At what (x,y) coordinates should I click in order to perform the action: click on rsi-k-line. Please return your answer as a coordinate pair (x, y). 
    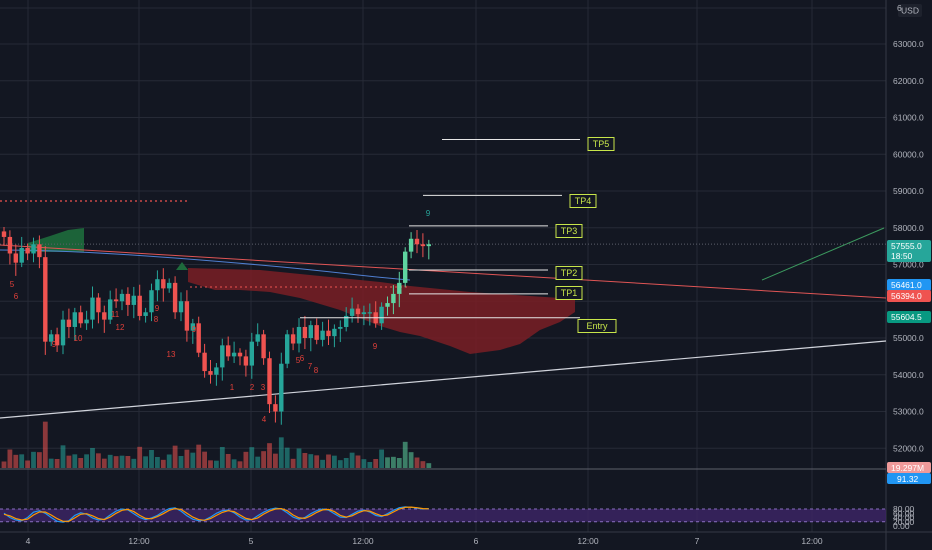
    Looking at the image, I should click on (216, 514).